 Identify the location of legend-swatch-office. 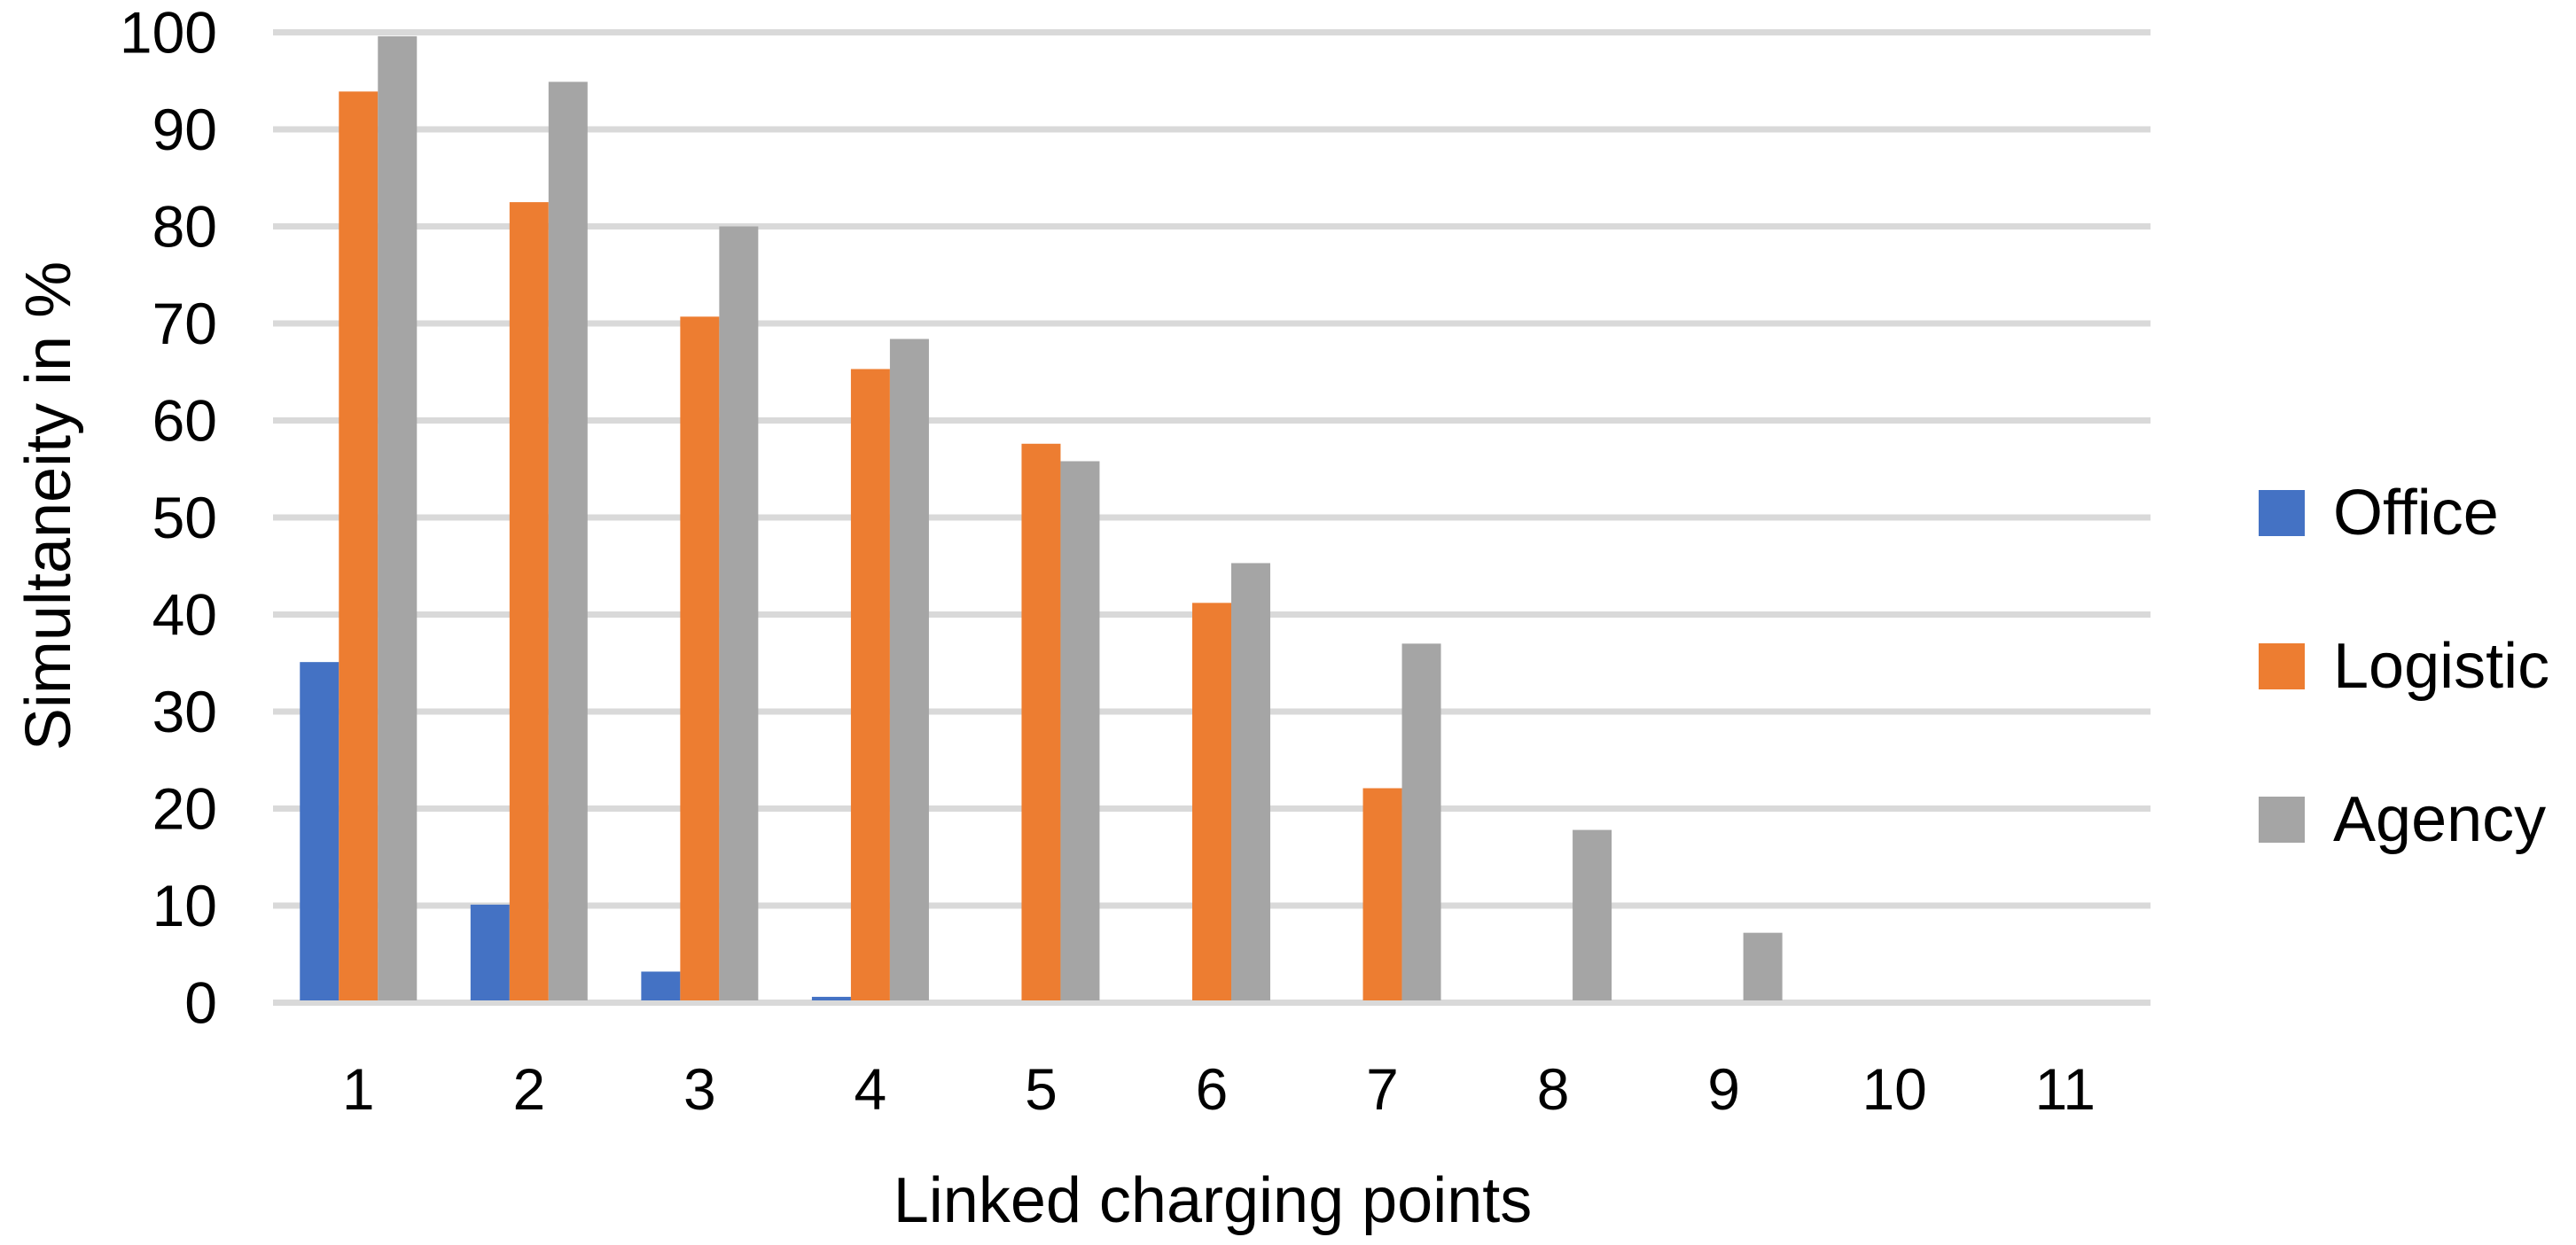
(2282, 513).